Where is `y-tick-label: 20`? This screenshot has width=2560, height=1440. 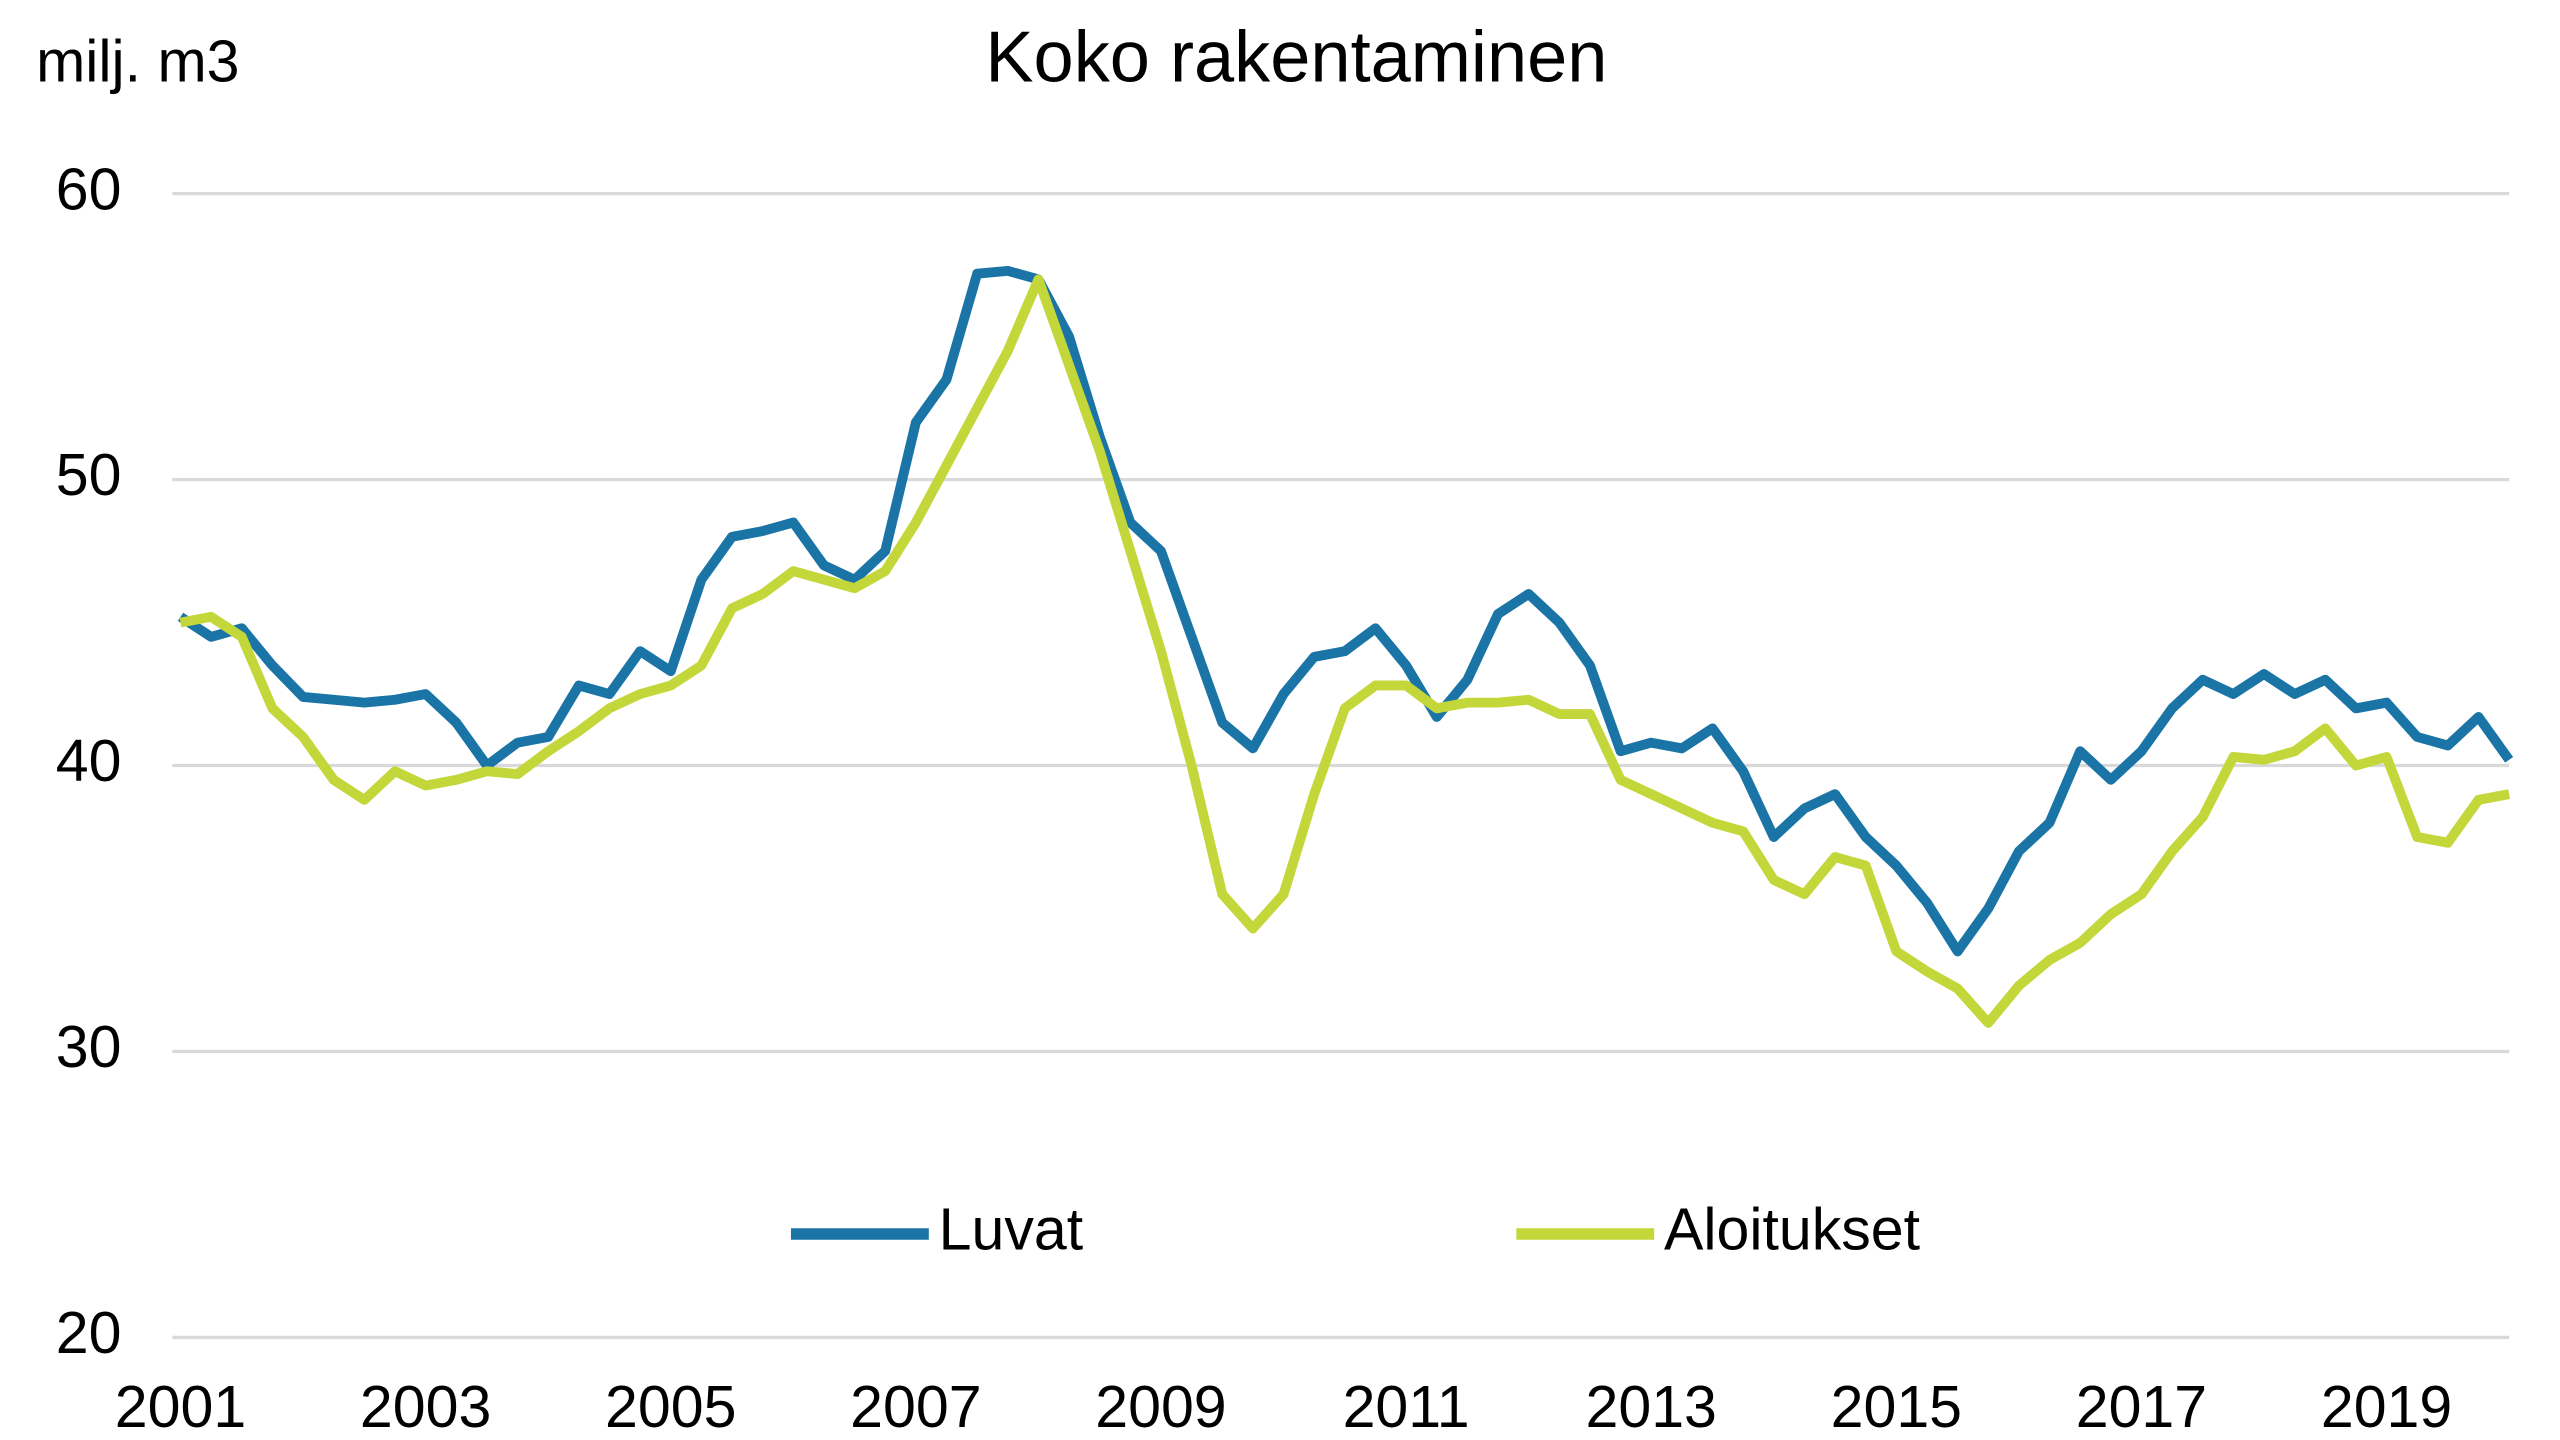
y-tick-label: 20 is located at coordinates (89, 1333).